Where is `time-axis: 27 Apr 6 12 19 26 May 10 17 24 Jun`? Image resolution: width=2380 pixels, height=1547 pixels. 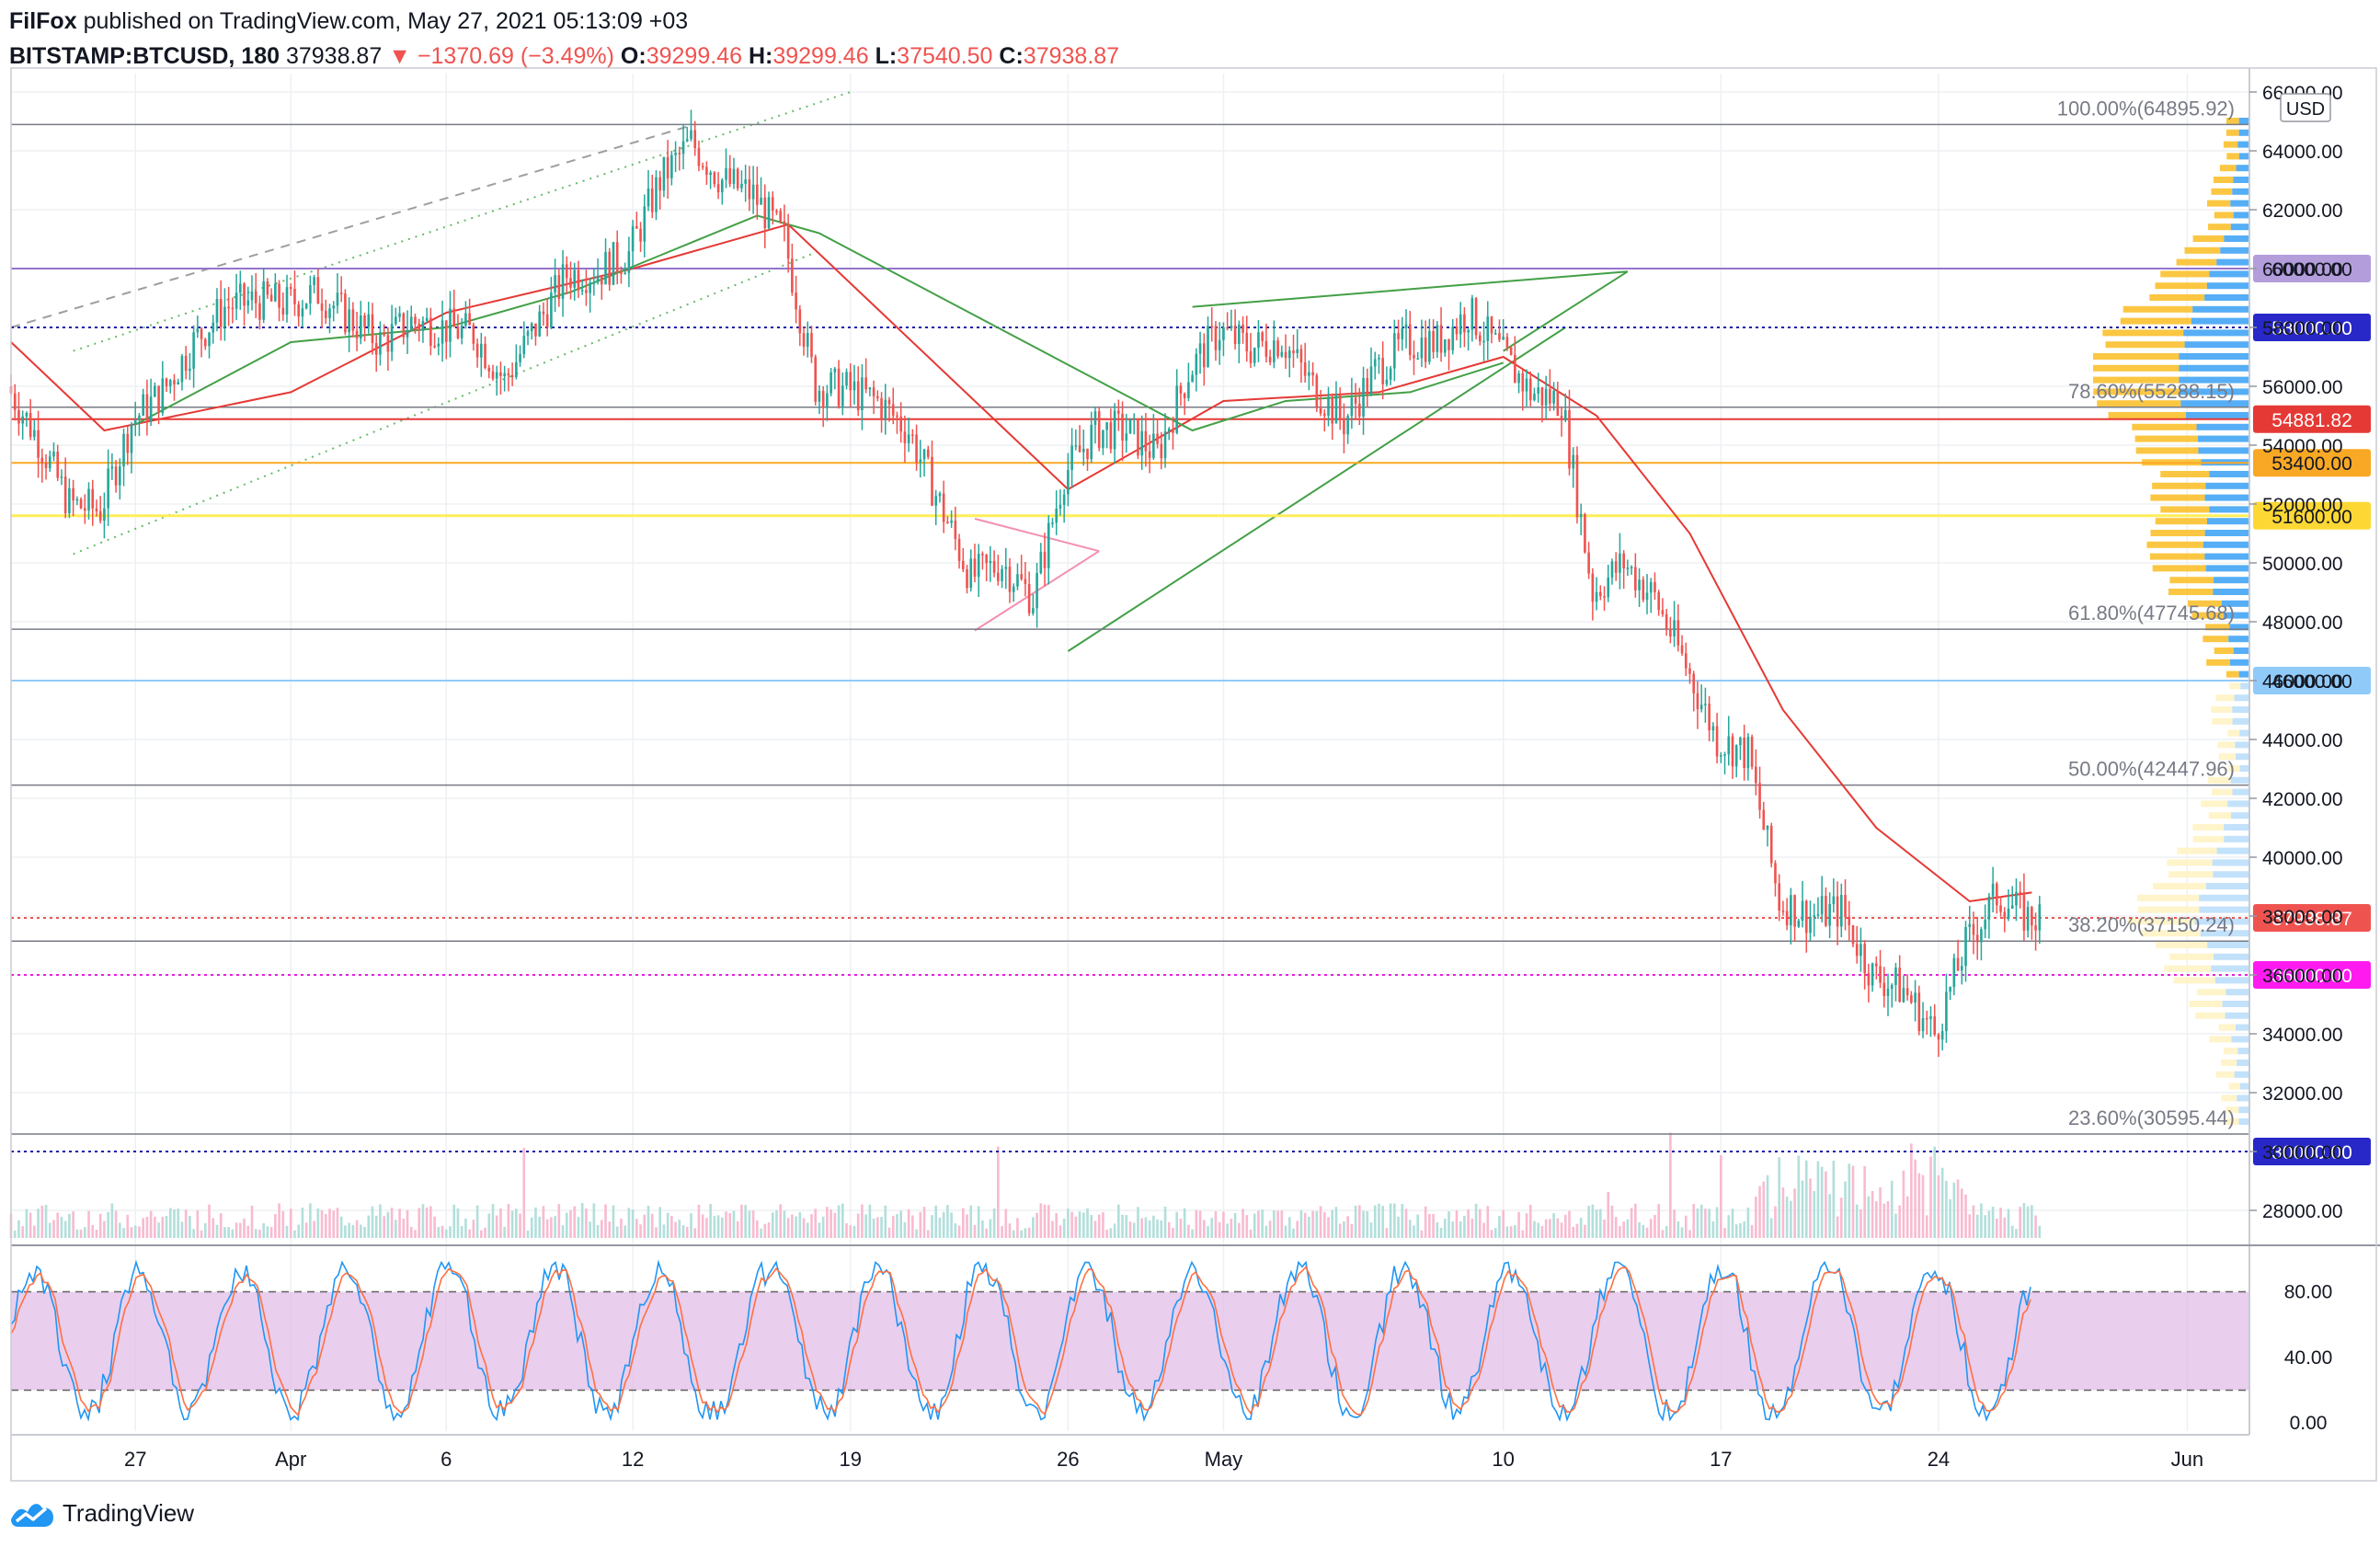 time-axis: 27 Apr 6 12 19 26 May 10 17 24 Jun is located at coordinates (1163, 1459).